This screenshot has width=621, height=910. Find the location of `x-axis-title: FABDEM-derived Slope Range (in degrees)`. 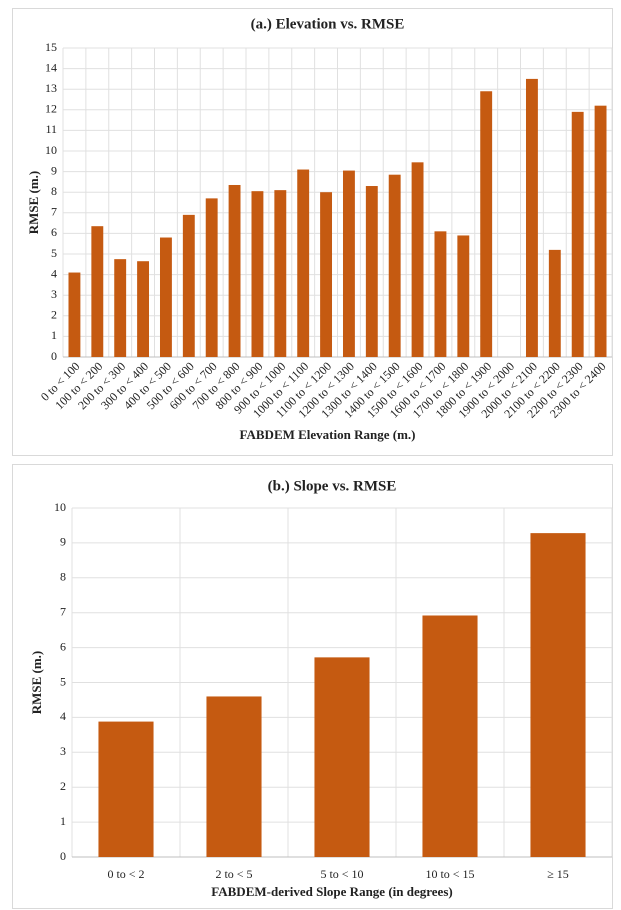

x-axis-title: FABDEM-derived Slope Range (in degrees) is located at coordinates (331, 891).